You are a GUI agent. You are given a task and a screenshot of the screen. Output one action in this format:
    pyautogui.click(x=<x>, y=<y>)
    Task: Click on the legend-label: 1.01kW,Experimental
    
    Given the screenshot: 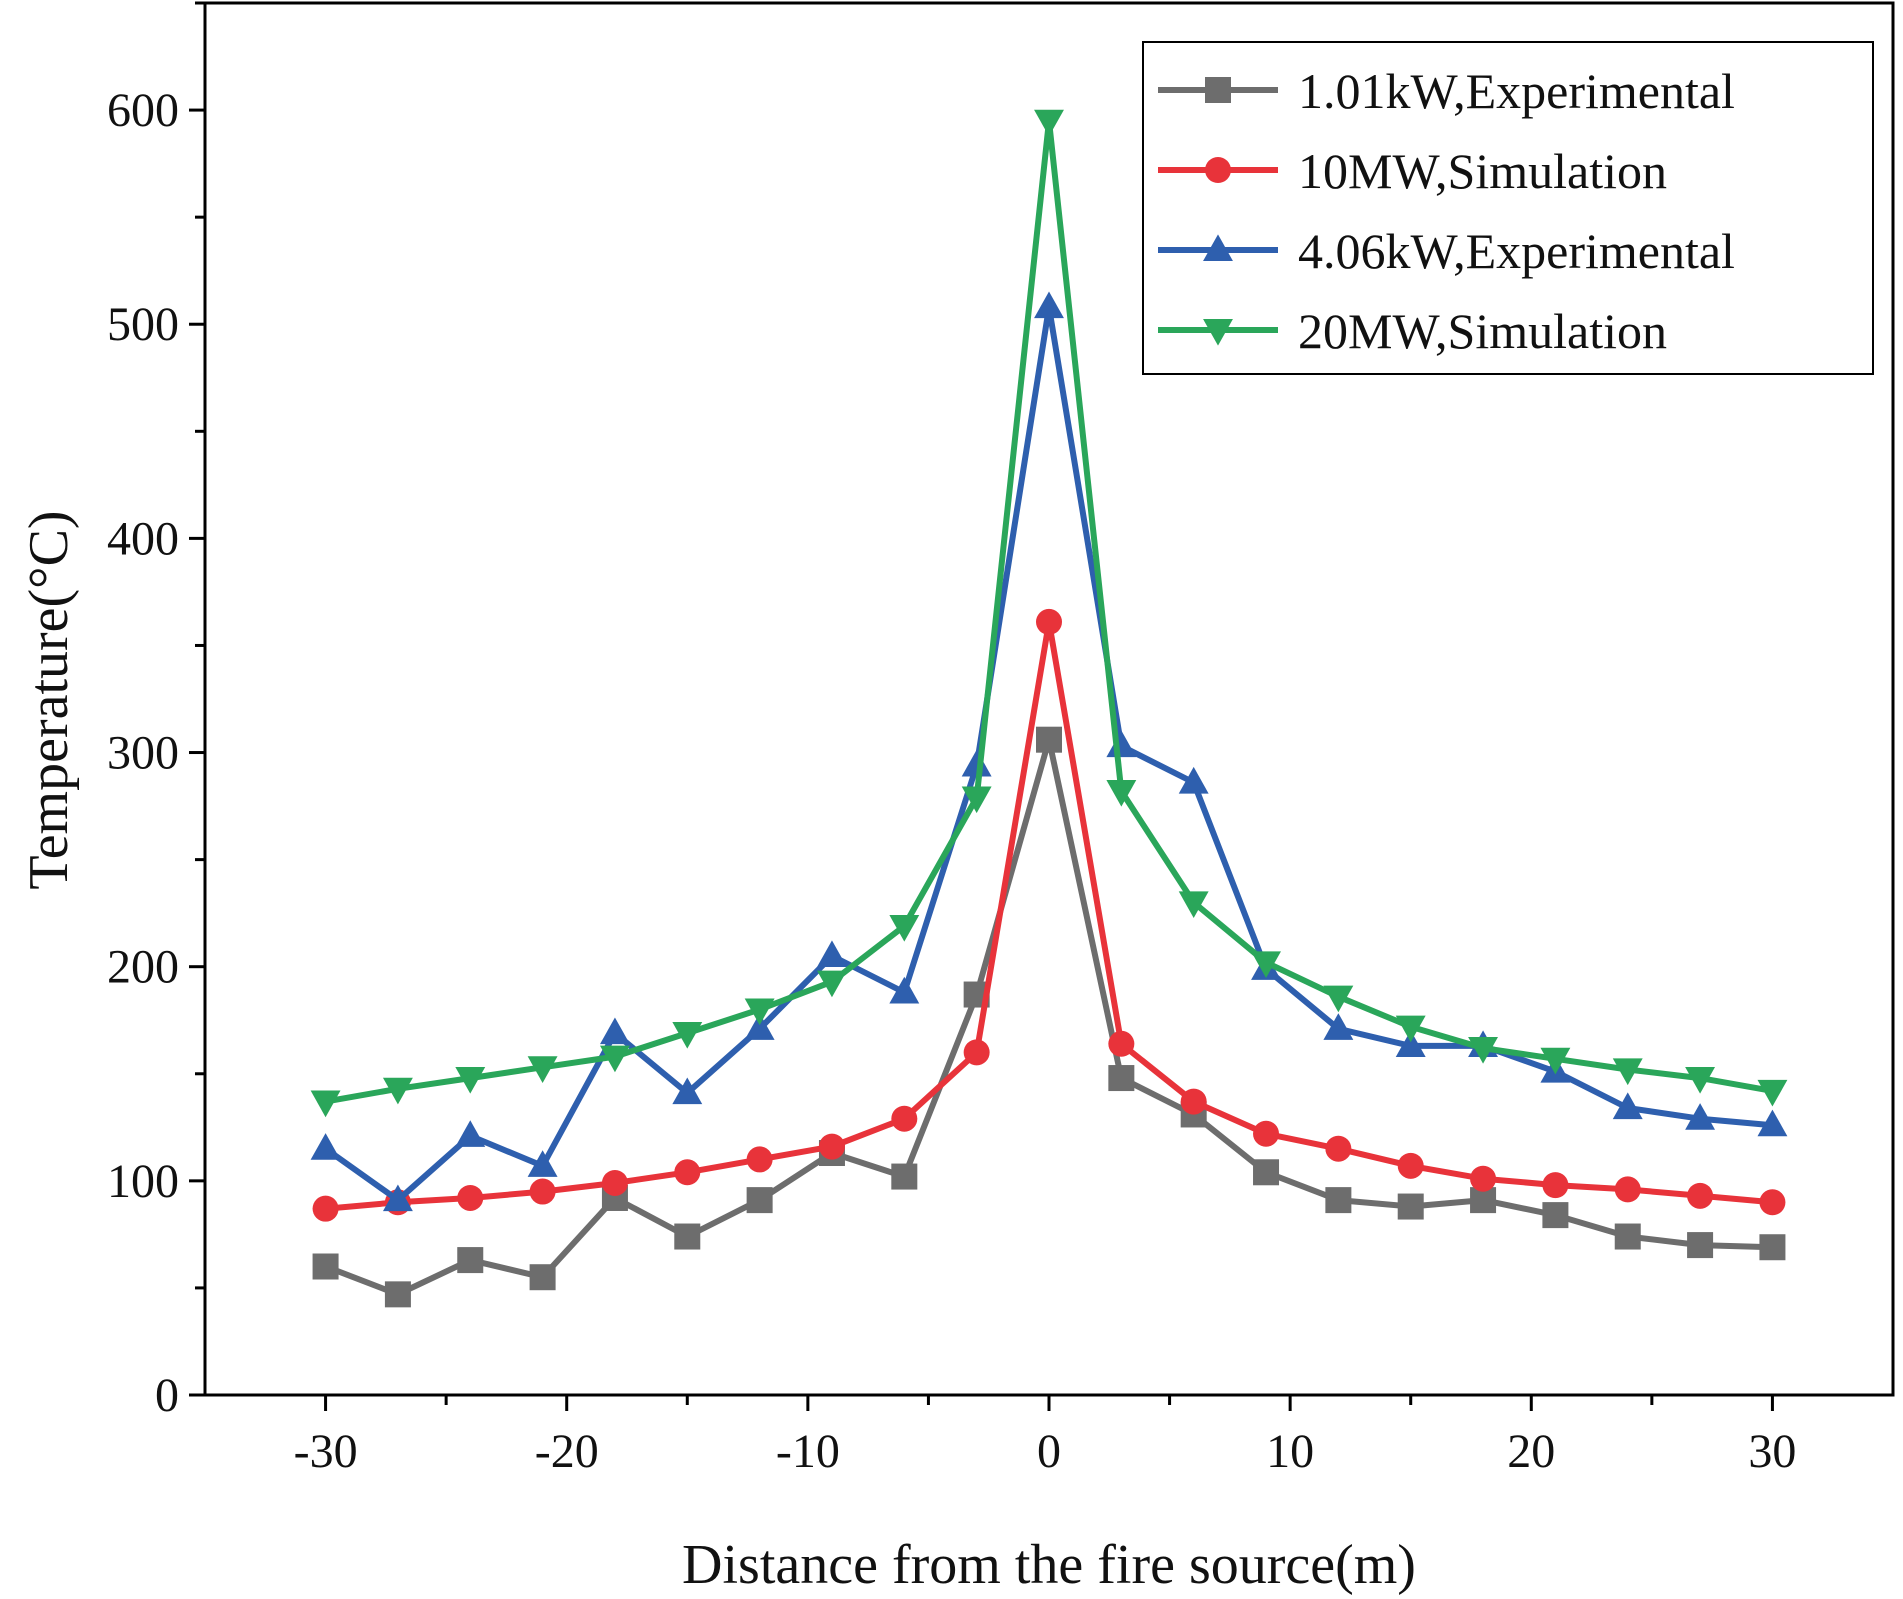 What is the action you would take?
    pyautogui.click(x=1516, y=91)
    